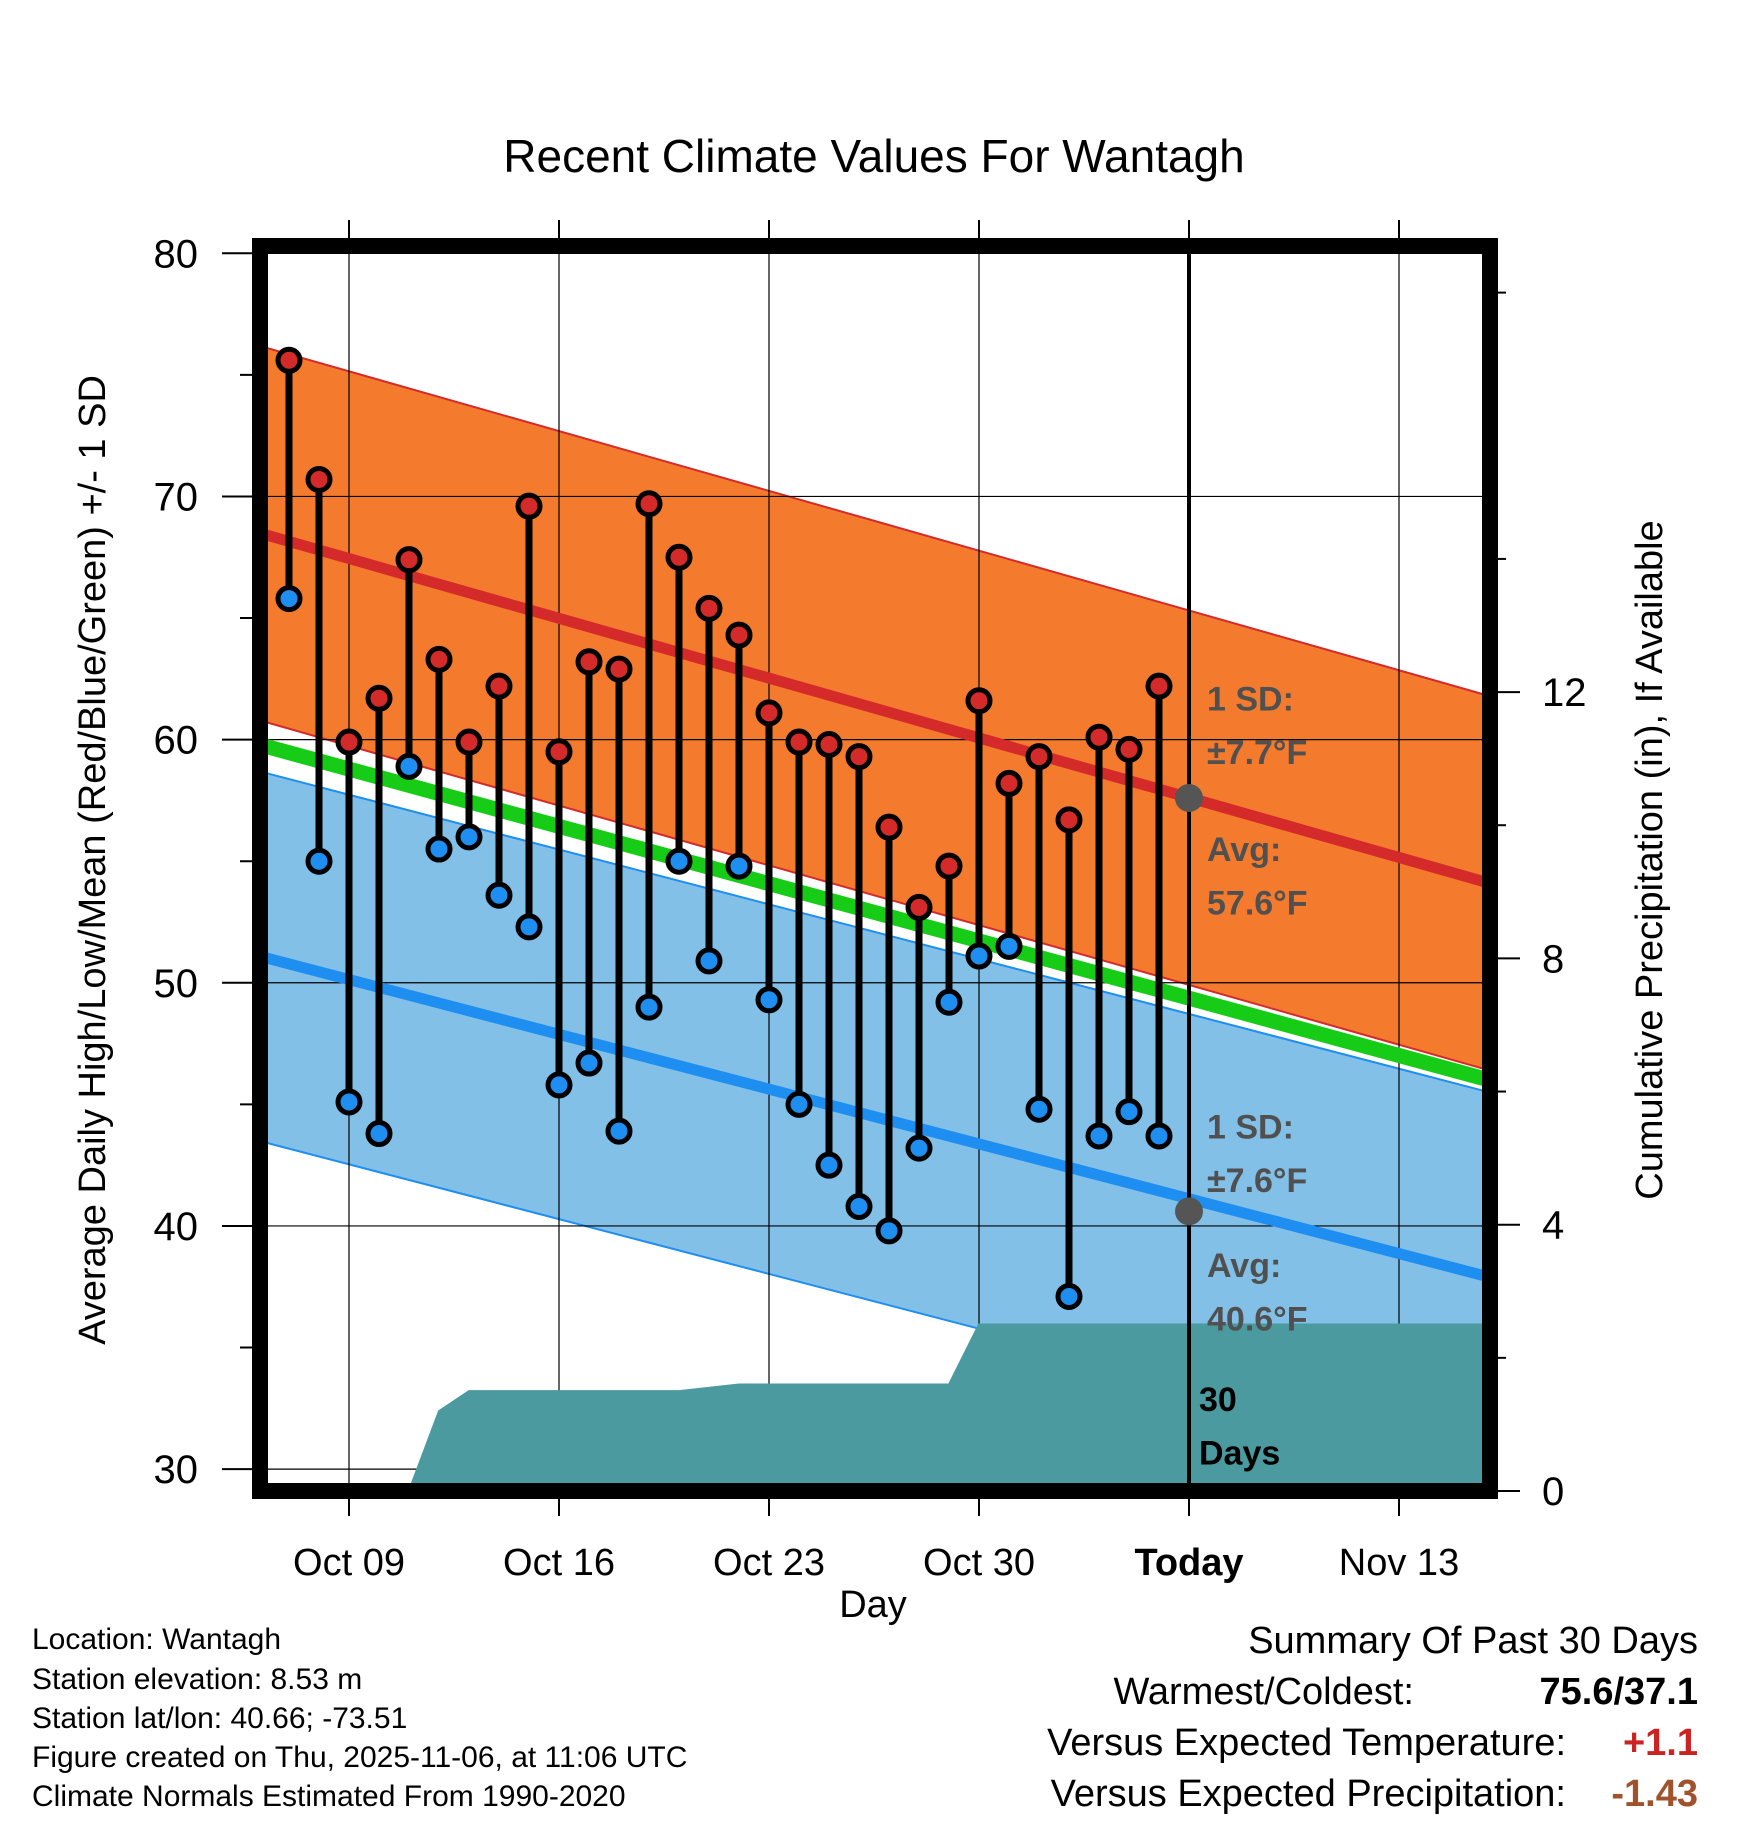 The image size is (1748, 1828). Describe the element at coordinates (1553, 1226) in the screenshot. I see `y2-tick-label: 4` at that location.